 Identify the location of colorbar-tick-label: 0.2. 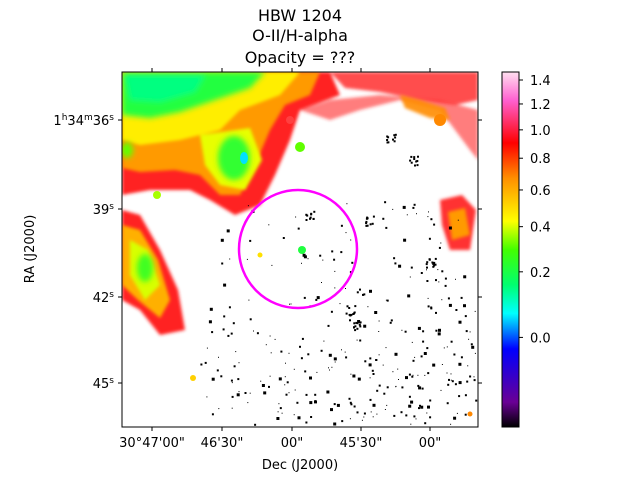
(540, 273).